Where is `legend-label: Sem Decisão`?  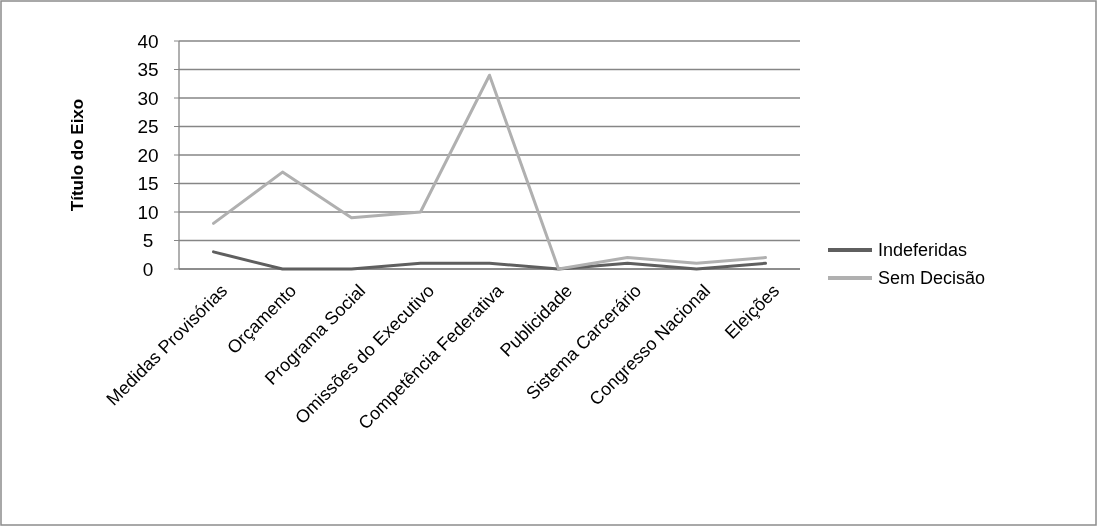
legend-label: Sem Decisão is located at coordinates (932, 278).